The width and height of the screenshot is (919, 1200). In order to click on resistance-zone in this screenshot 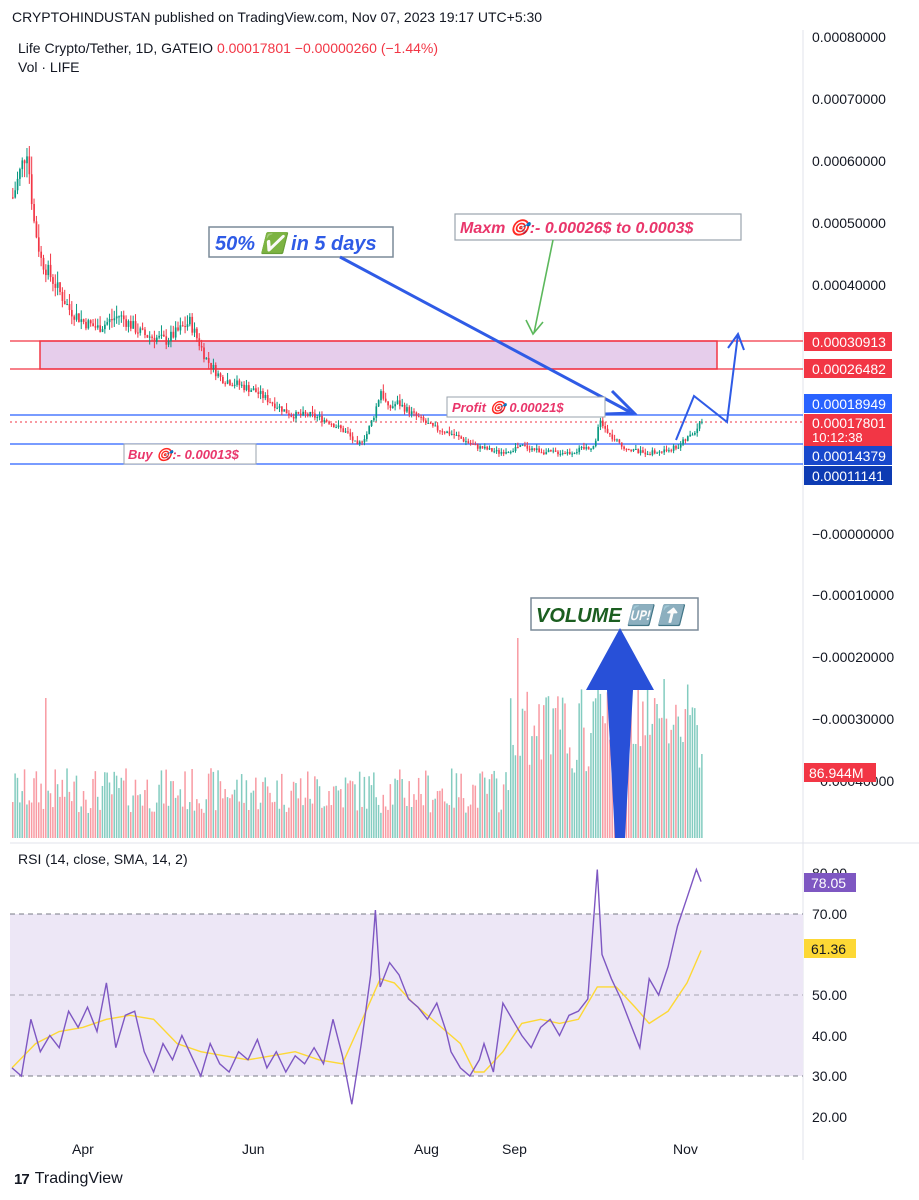, I will do `click(378, 355)`.